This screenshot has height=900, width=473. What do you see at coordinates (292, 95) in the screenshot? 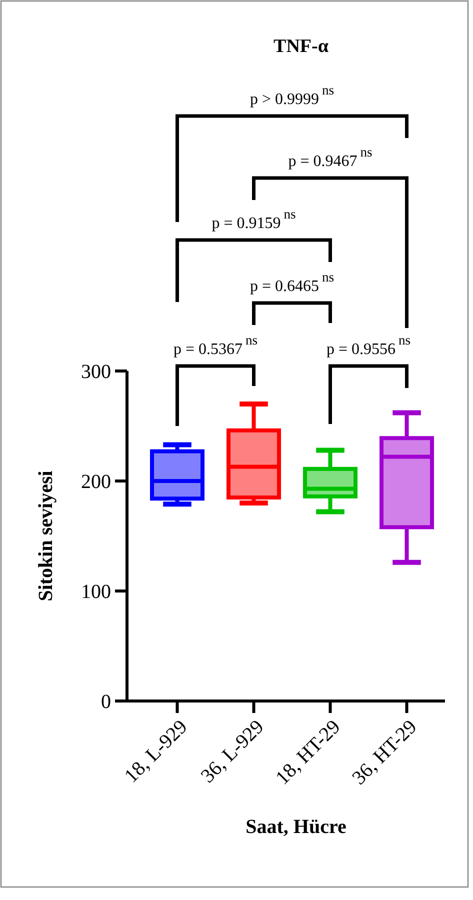
I see `text: p > 0.9999$^{ns}$` at bounding box center [292, 95].